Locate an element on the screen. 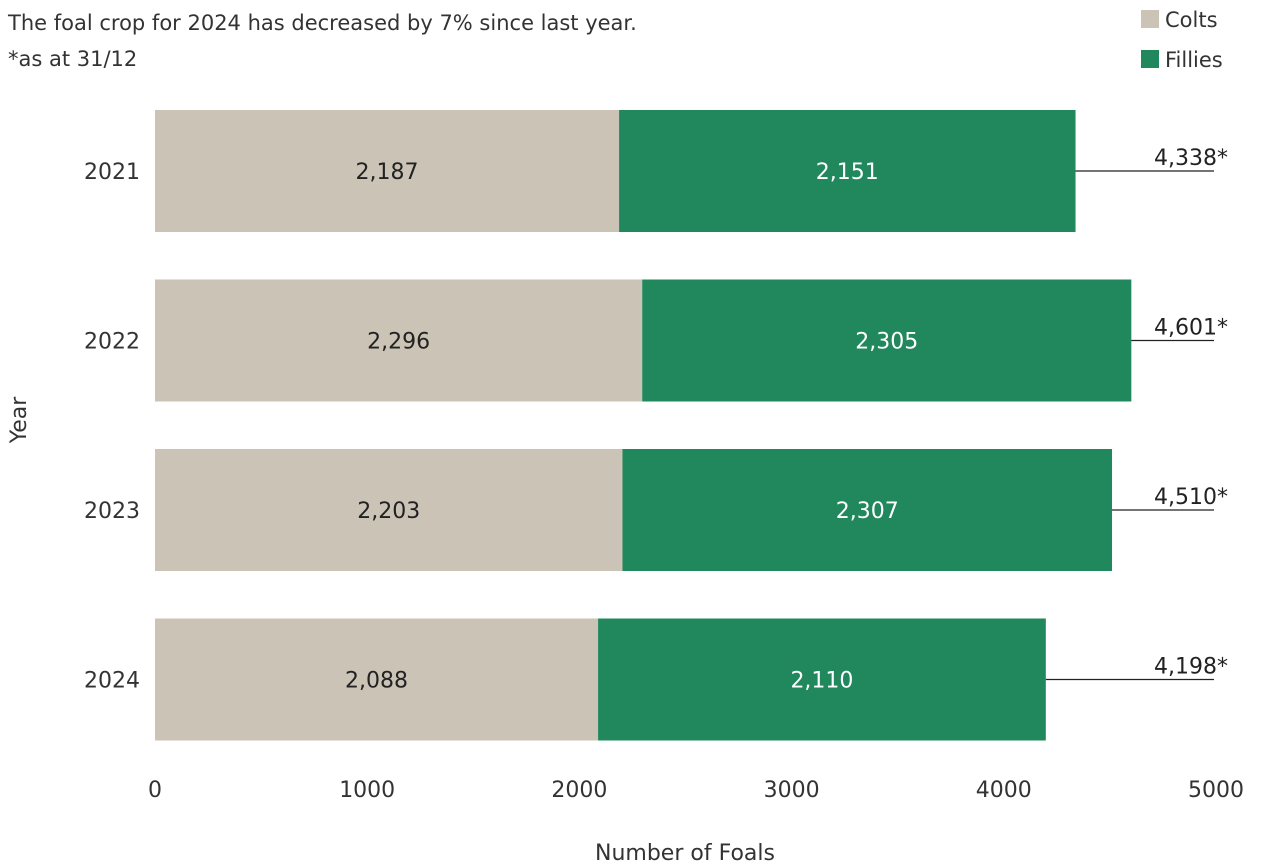  y-tick-label-2021: 2021 is located at coordinates (112, 172).